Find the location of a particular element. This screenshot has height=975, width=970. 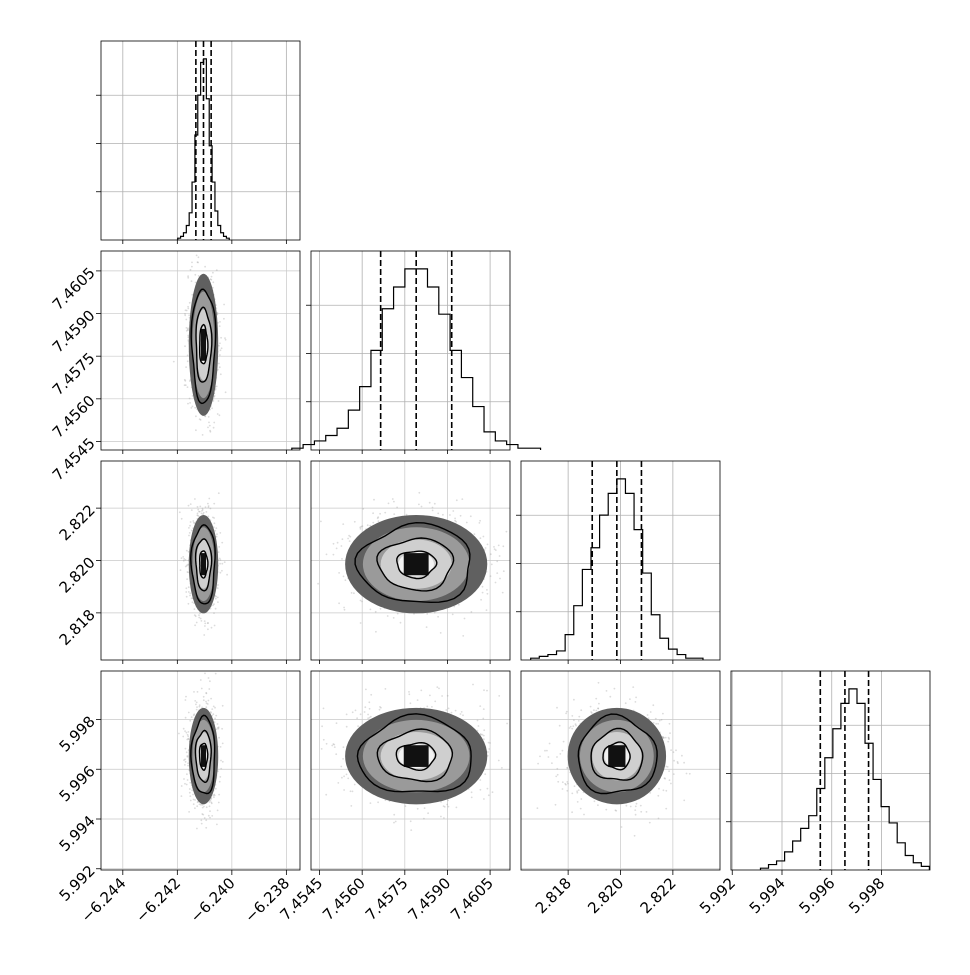

x-tick-label: −6.240 is located at coordinates (213, 900).